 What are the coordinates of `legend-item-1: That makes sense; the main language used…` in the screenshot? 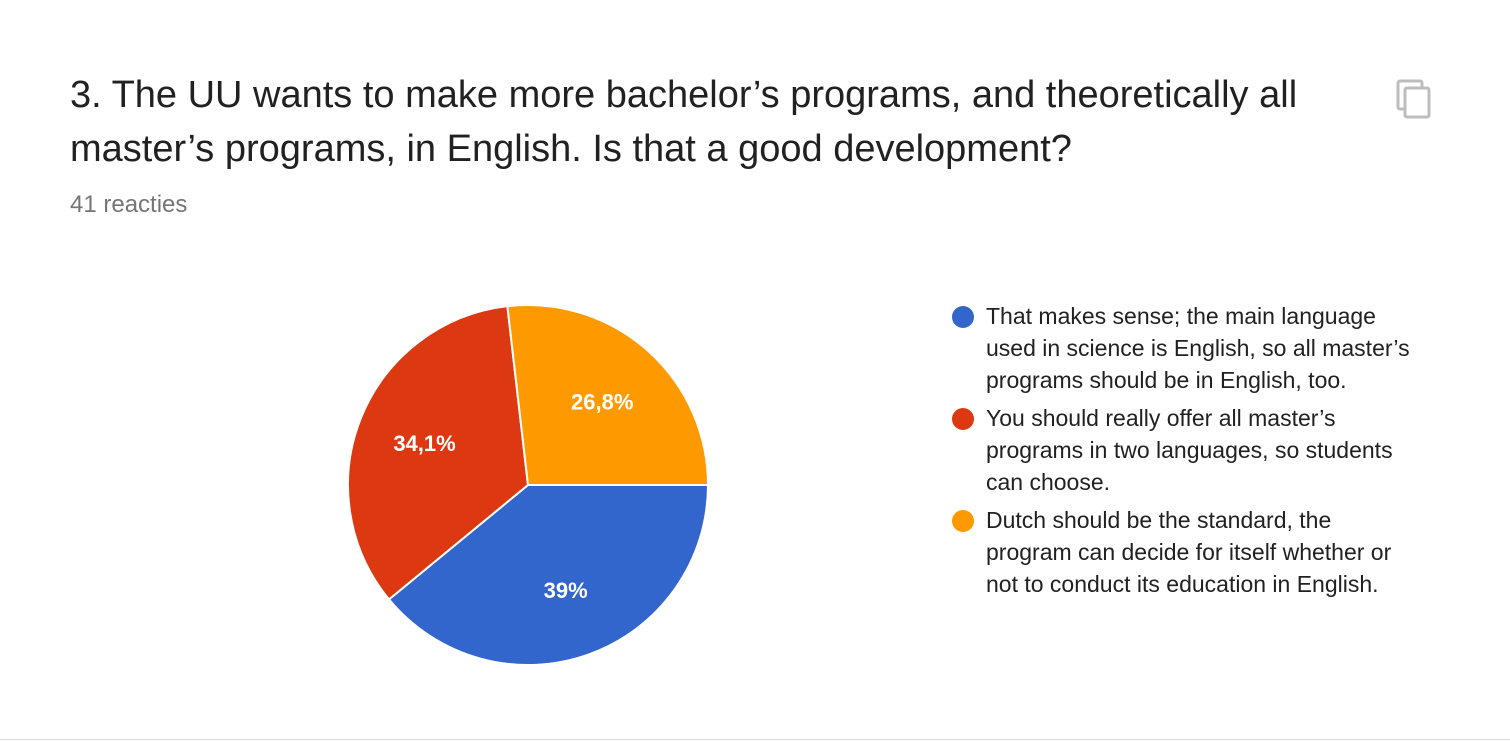 It's located at (1180, 348).